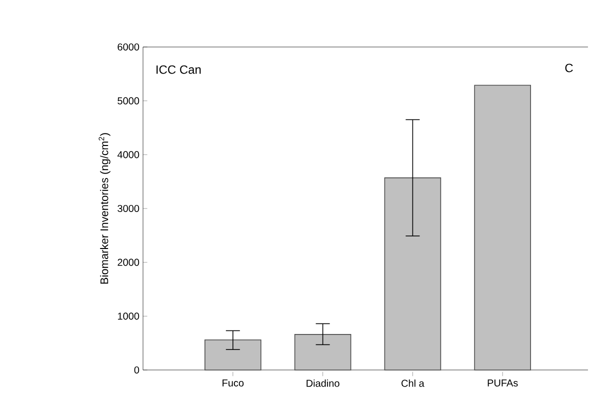  What do you see at coordinates (413, 383) in the screenshot?
I see `x-tick-label: Chl a` at bounding box center [413, 383].